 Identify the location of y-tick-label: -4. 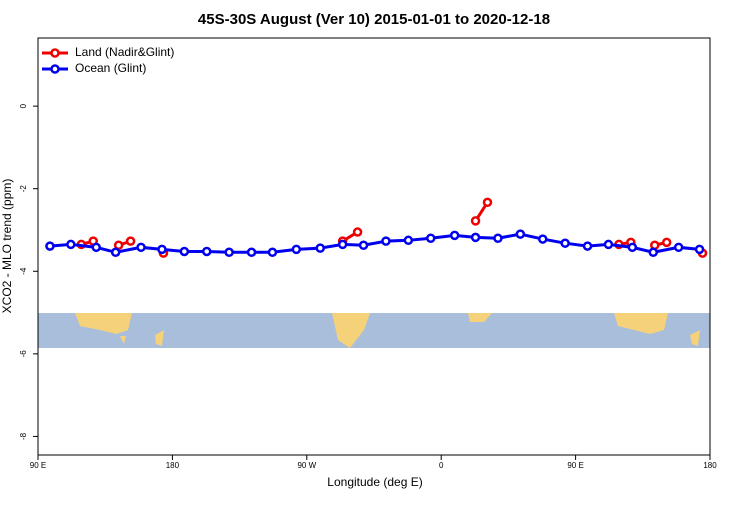
(23, 271).